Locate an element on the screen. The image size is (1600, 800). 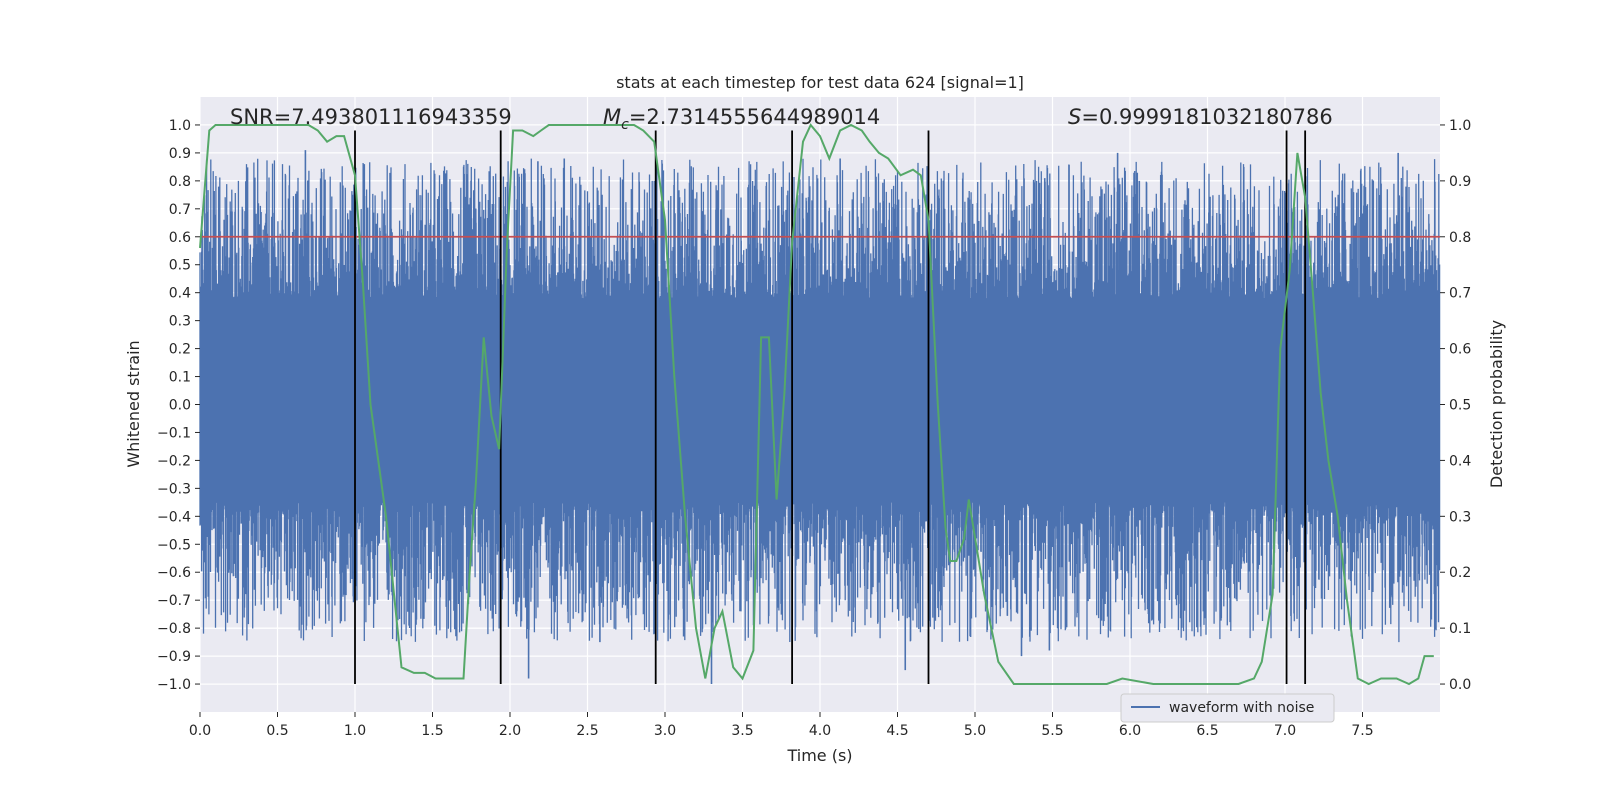
y-right-tick-label: 0.8 is located at coordinates (1460, 238).